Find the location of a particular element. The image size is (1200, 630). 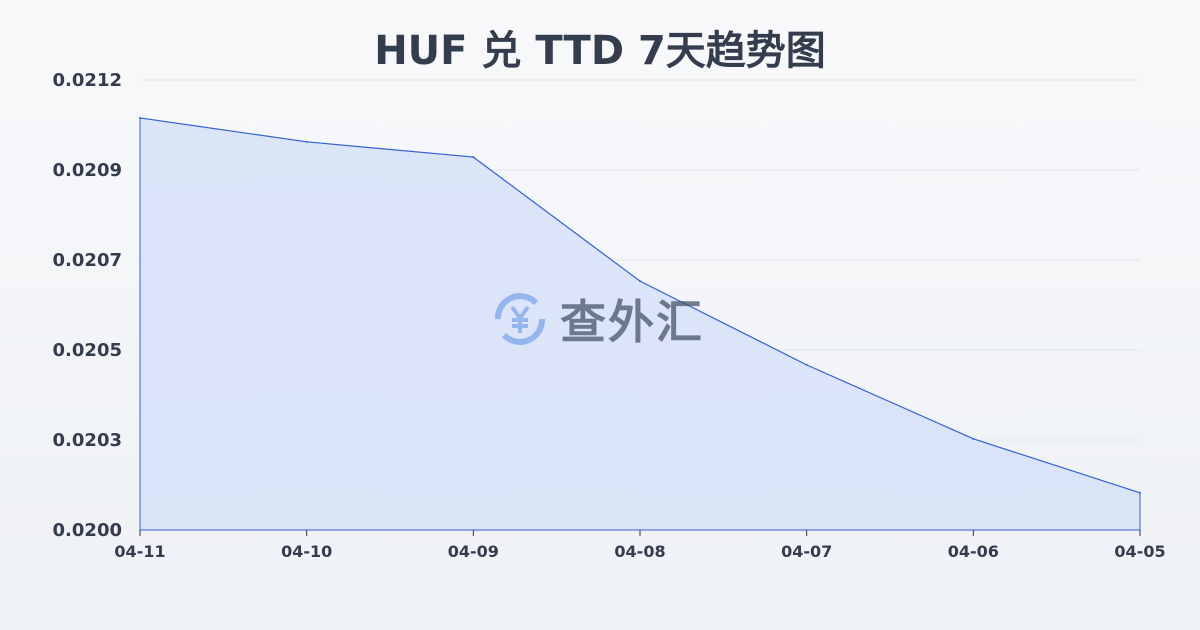

watermark: 查外汇 is located at coordinates (597, 319).